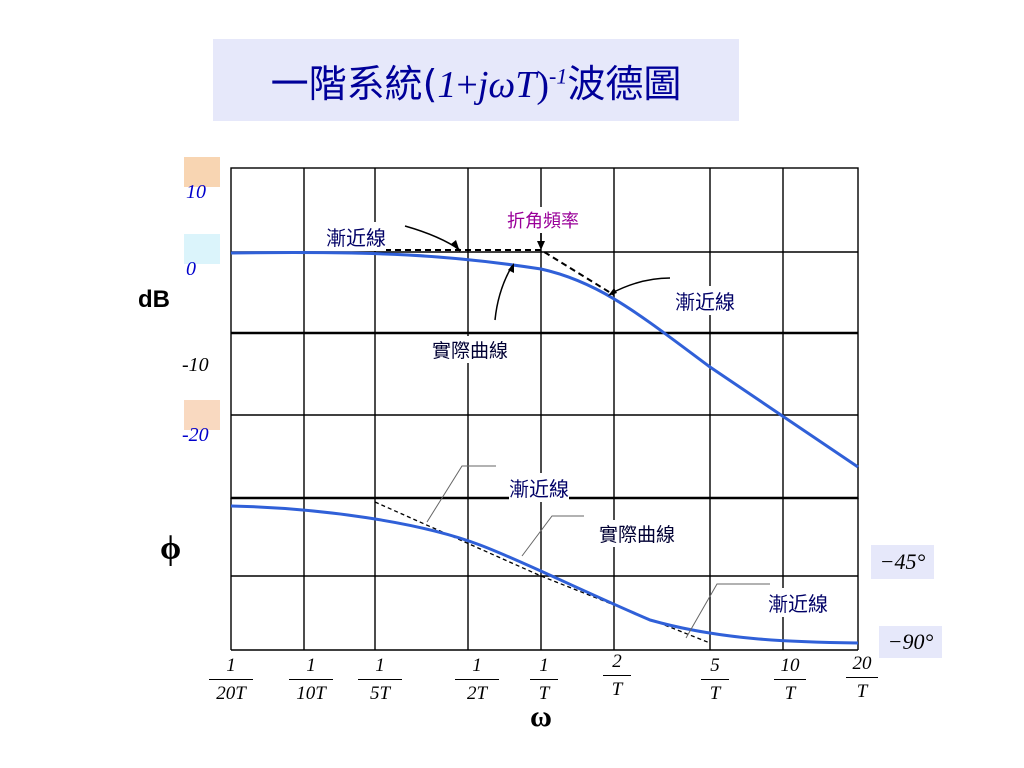  Describe the element at coordinates (790, 665) in the screenshot. I see `x-tick-8-num: 10` at that location.